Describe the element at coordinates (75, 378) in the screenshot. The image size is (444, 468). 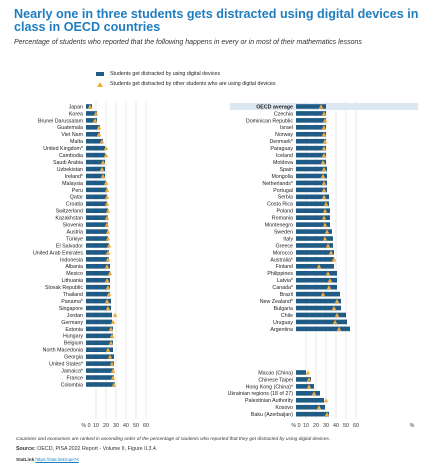
I see `category-label: France` at that location.